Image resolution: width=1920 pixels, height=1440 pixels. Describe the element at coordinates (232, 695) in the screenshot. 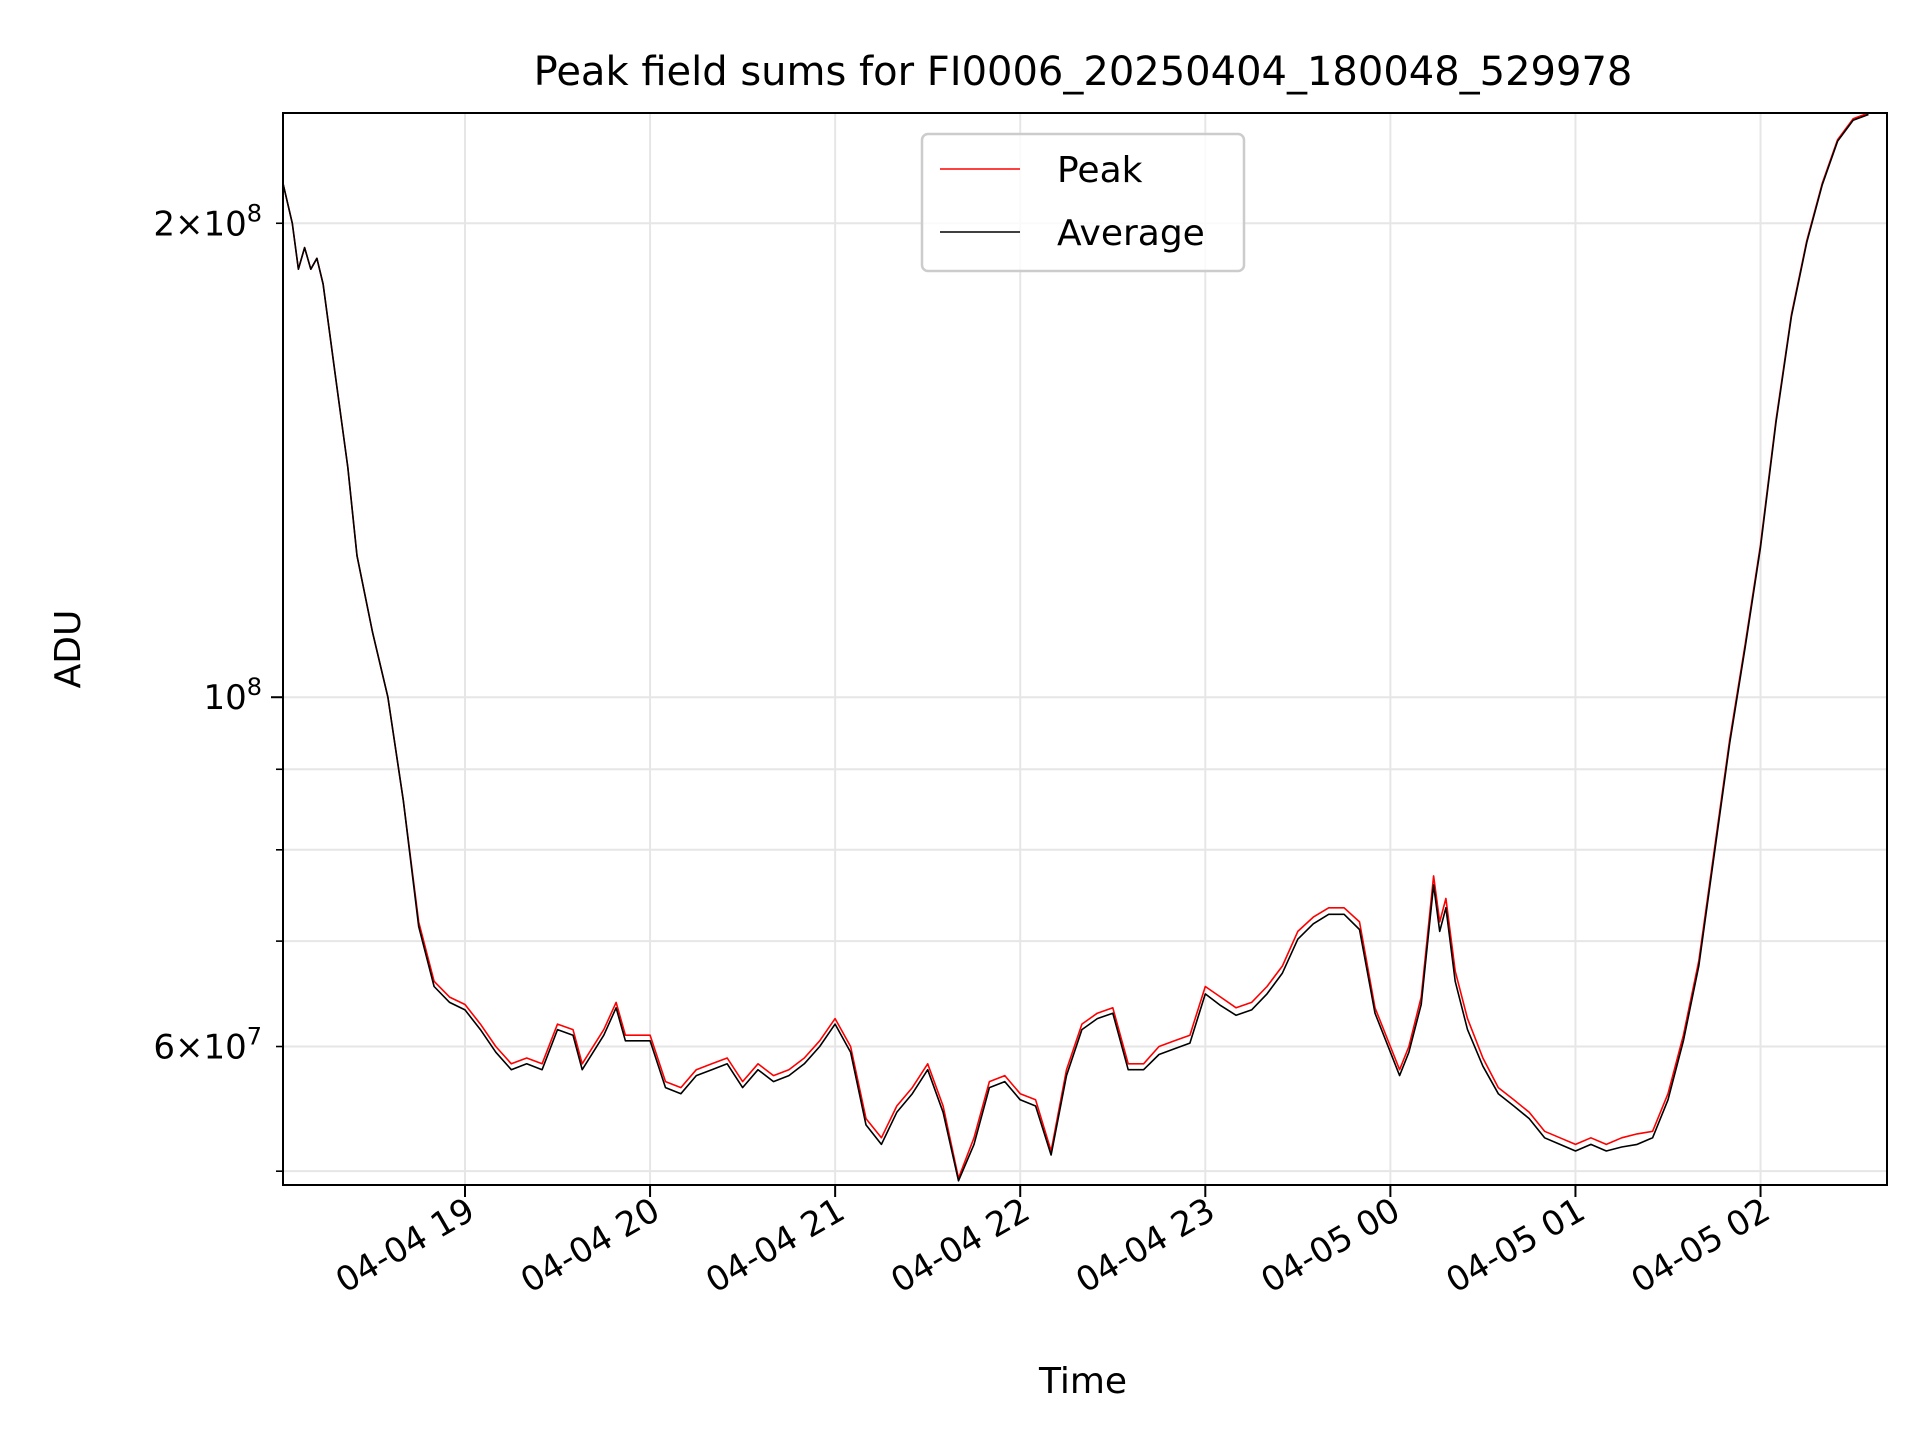

I see `y-tick-label: 108` at that location.